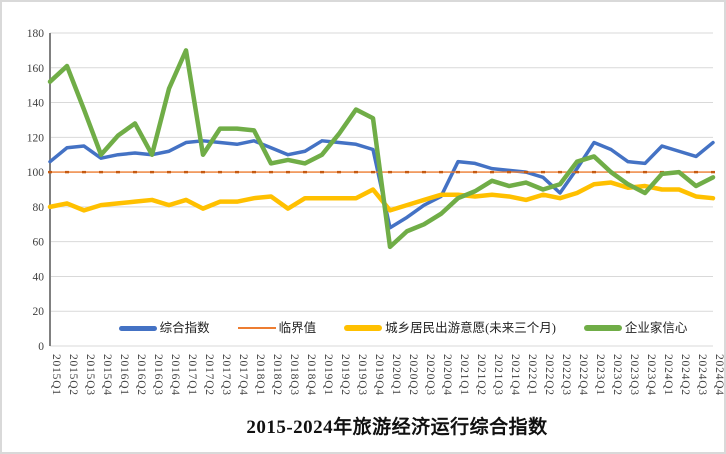 This screenshot has width=726, height=454. Describe the element at coordinates (277, 375) in the screenshot. I see `x-tick-label: 2018Q2` at that location.